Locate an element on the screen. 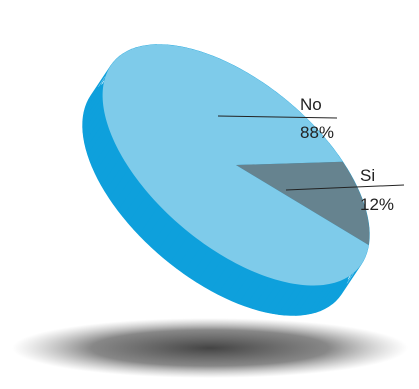  slice-label-no: No is located at coordinates (311, 104).